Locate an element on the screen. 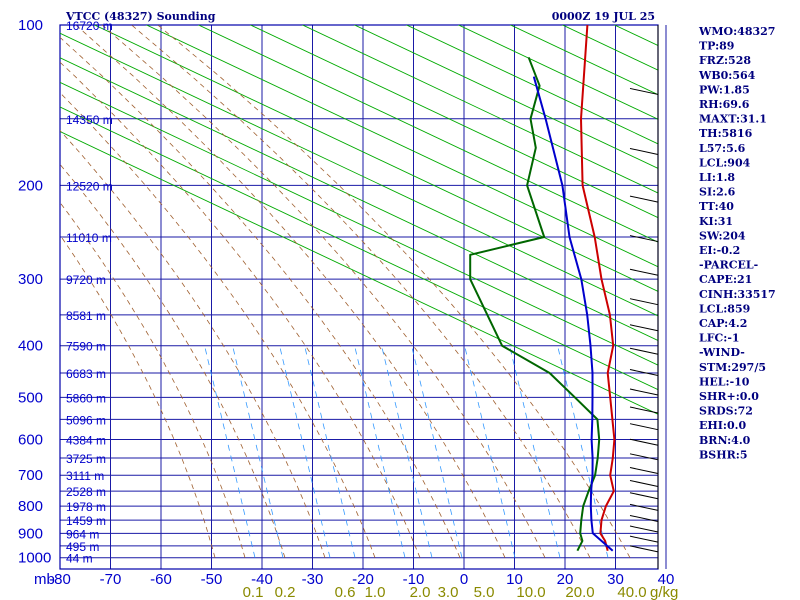  index-line: BRN:4.0 is located at coordinates (725, 440).